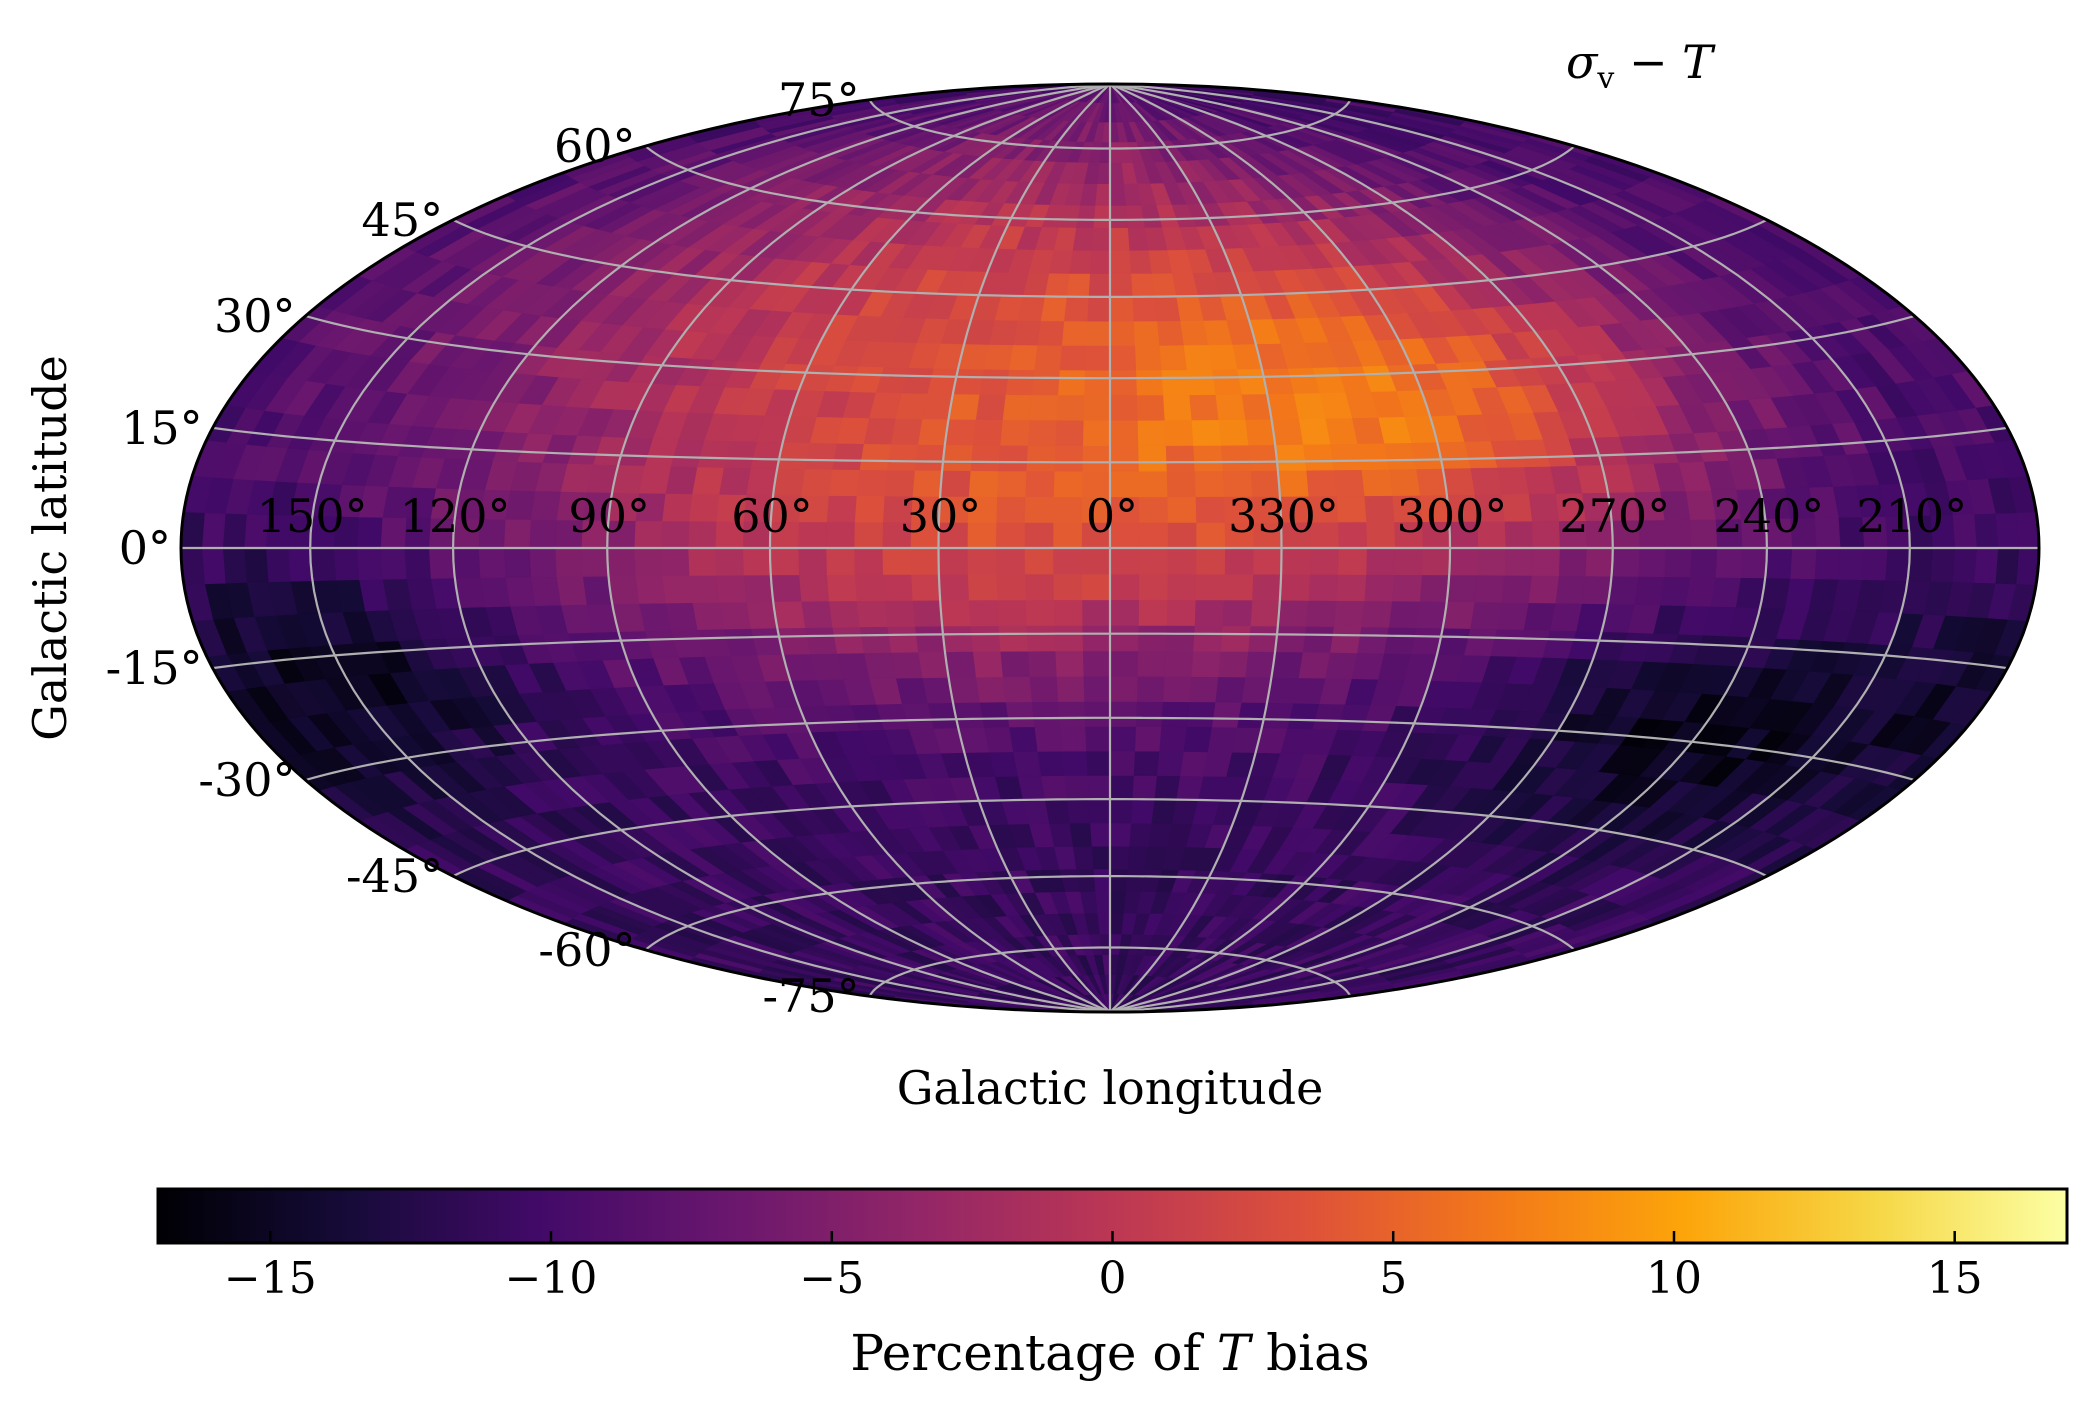 This screenshot has width=2088, height=1410. Describe the element at coordinates (1955, 1278) in the screenshot. I see `colorbar-tick-label: 15` at that location.